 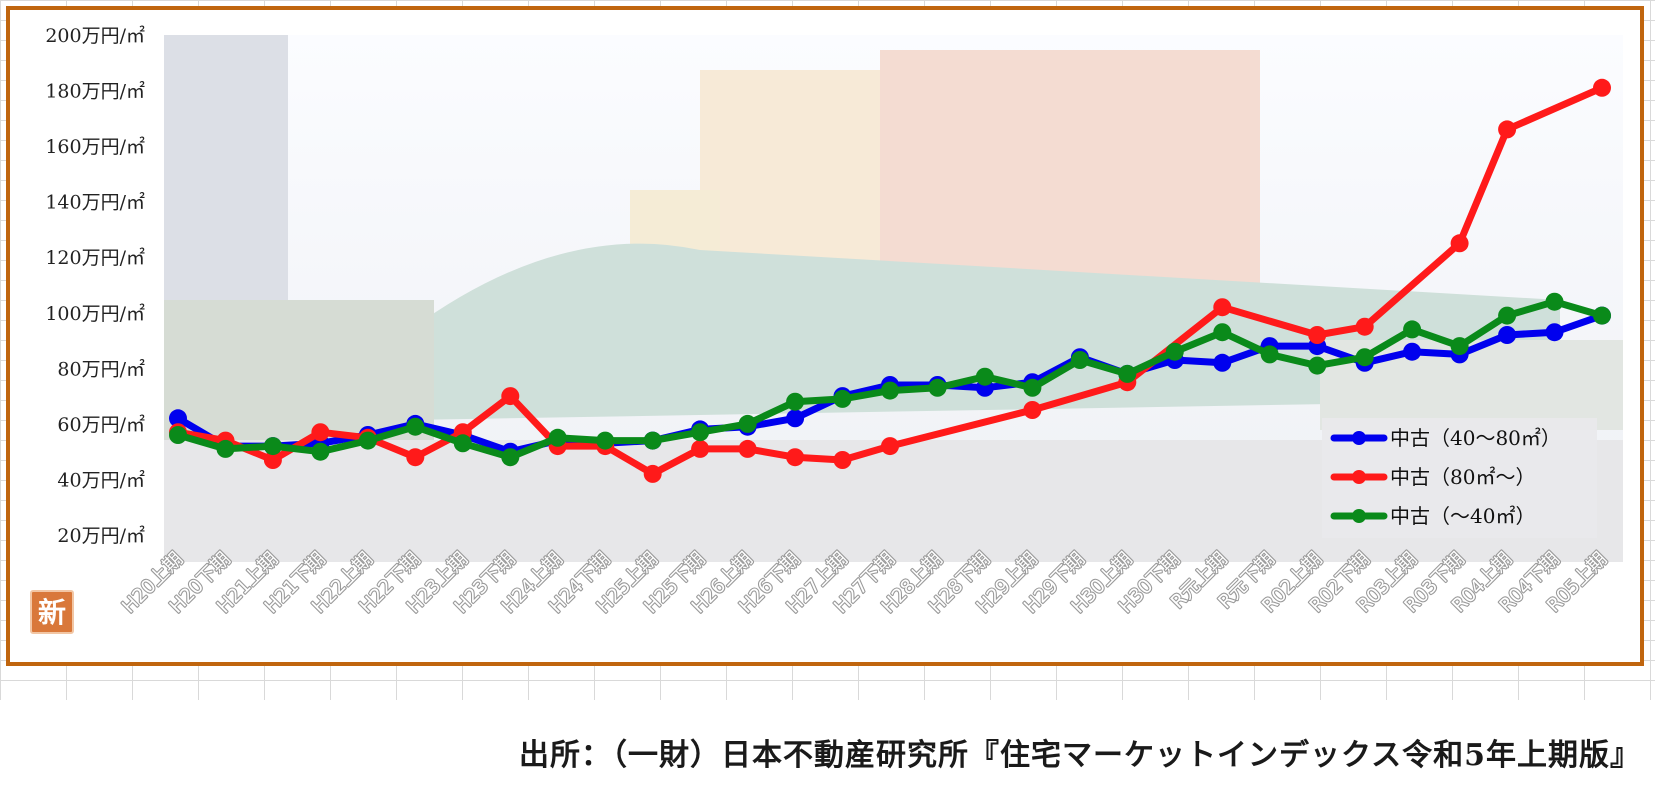 I want to click on y-tick-label: 160万円/㎡, so click(x=95, y=146).